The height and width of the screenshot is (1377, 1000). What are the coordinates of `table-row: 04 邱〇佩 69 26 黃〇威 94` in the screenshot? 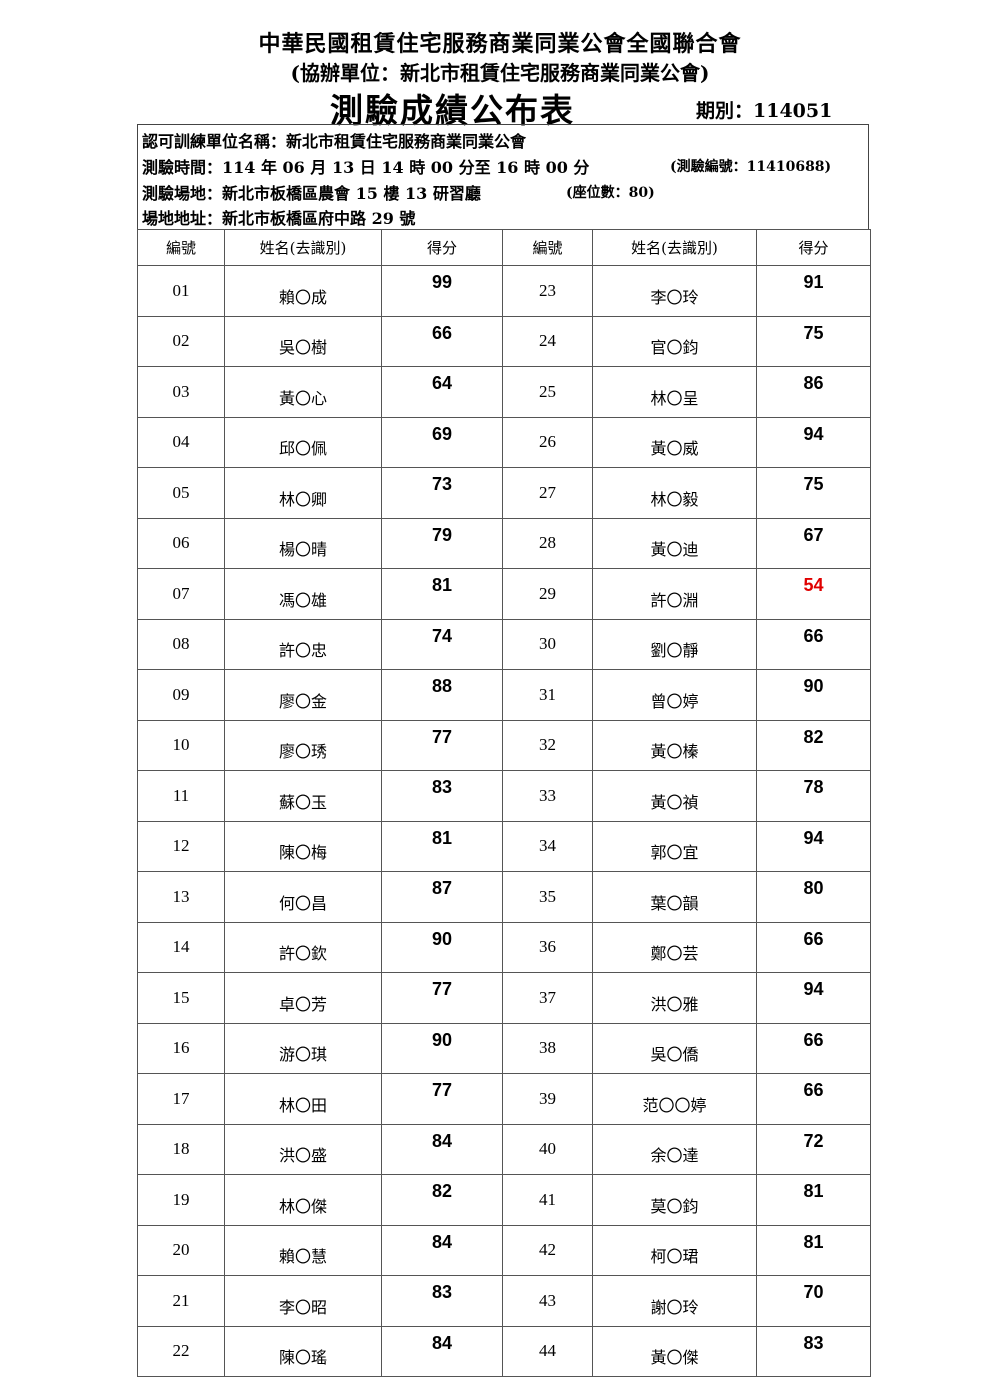 It's located at (504, 442).